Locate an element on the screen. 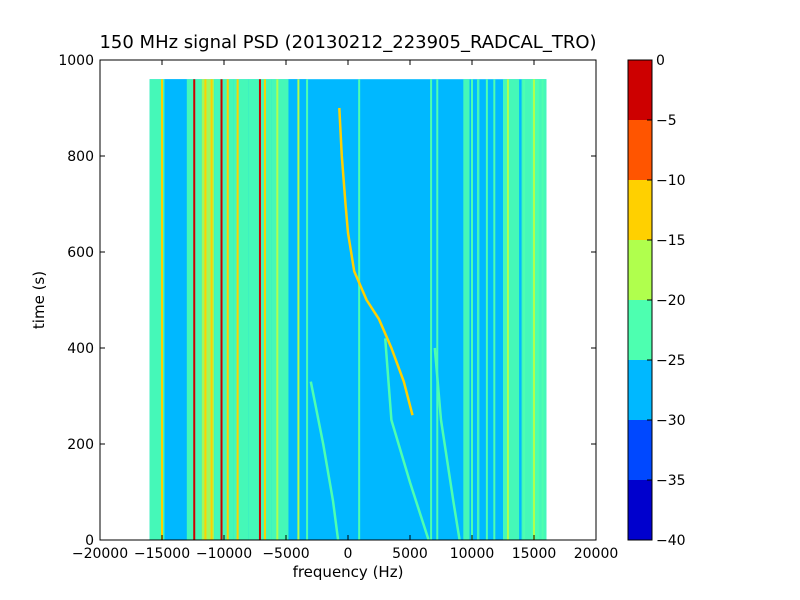 Image resolution: width=800 pixels, height=600 pixels. colorbar-tick-label: −10 is located at coordinates (671, 181).